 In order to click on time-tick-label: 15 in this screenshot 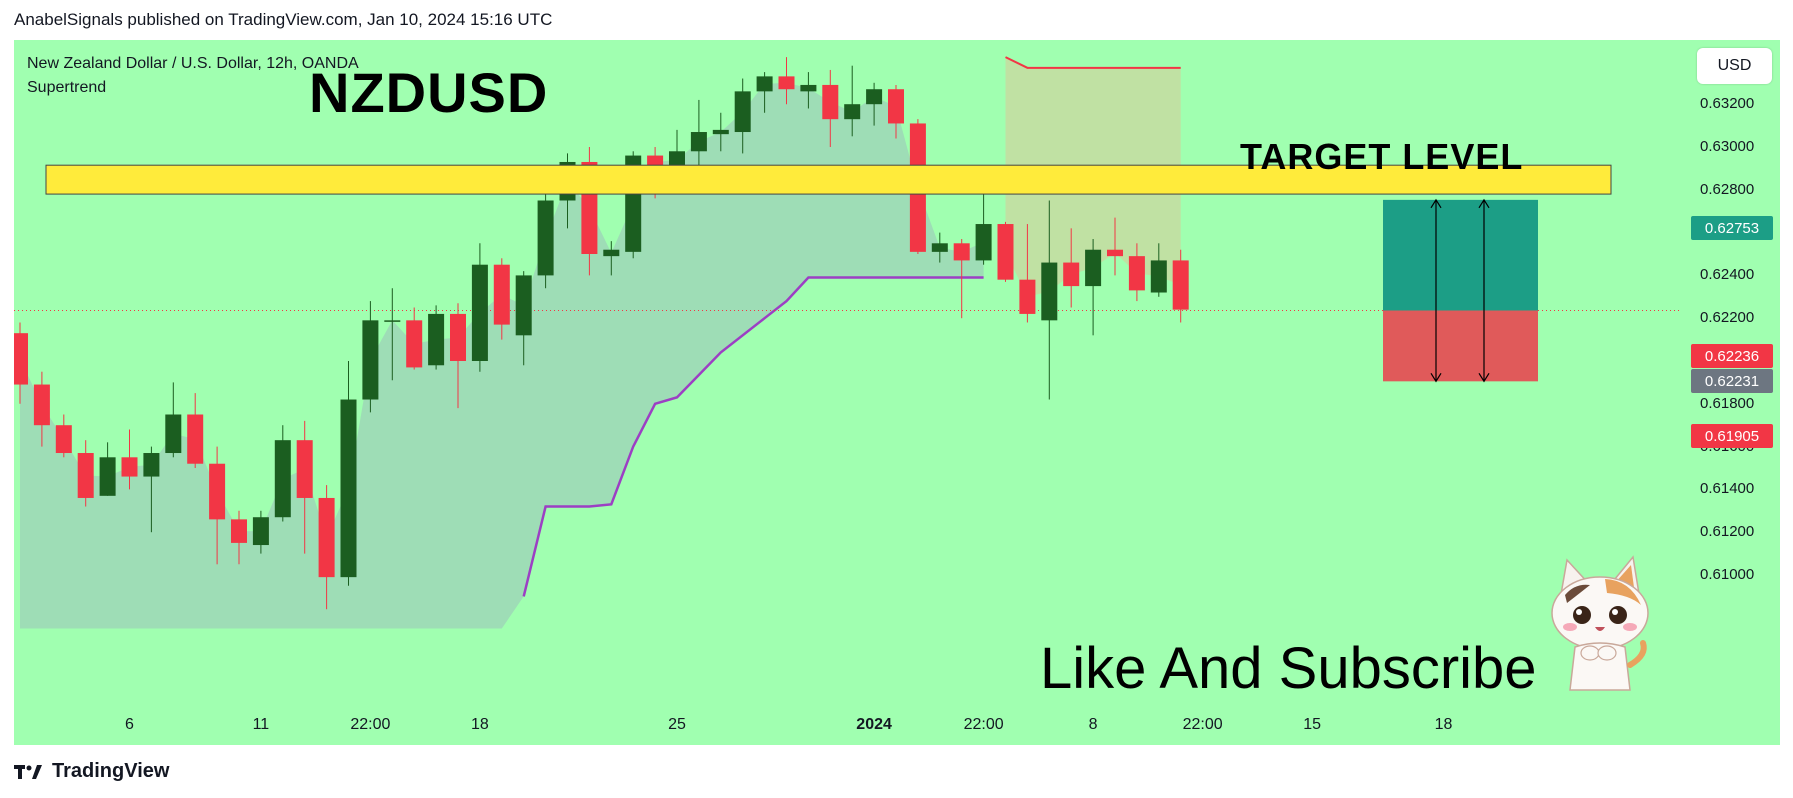, I will do `click(1312, 724)`.